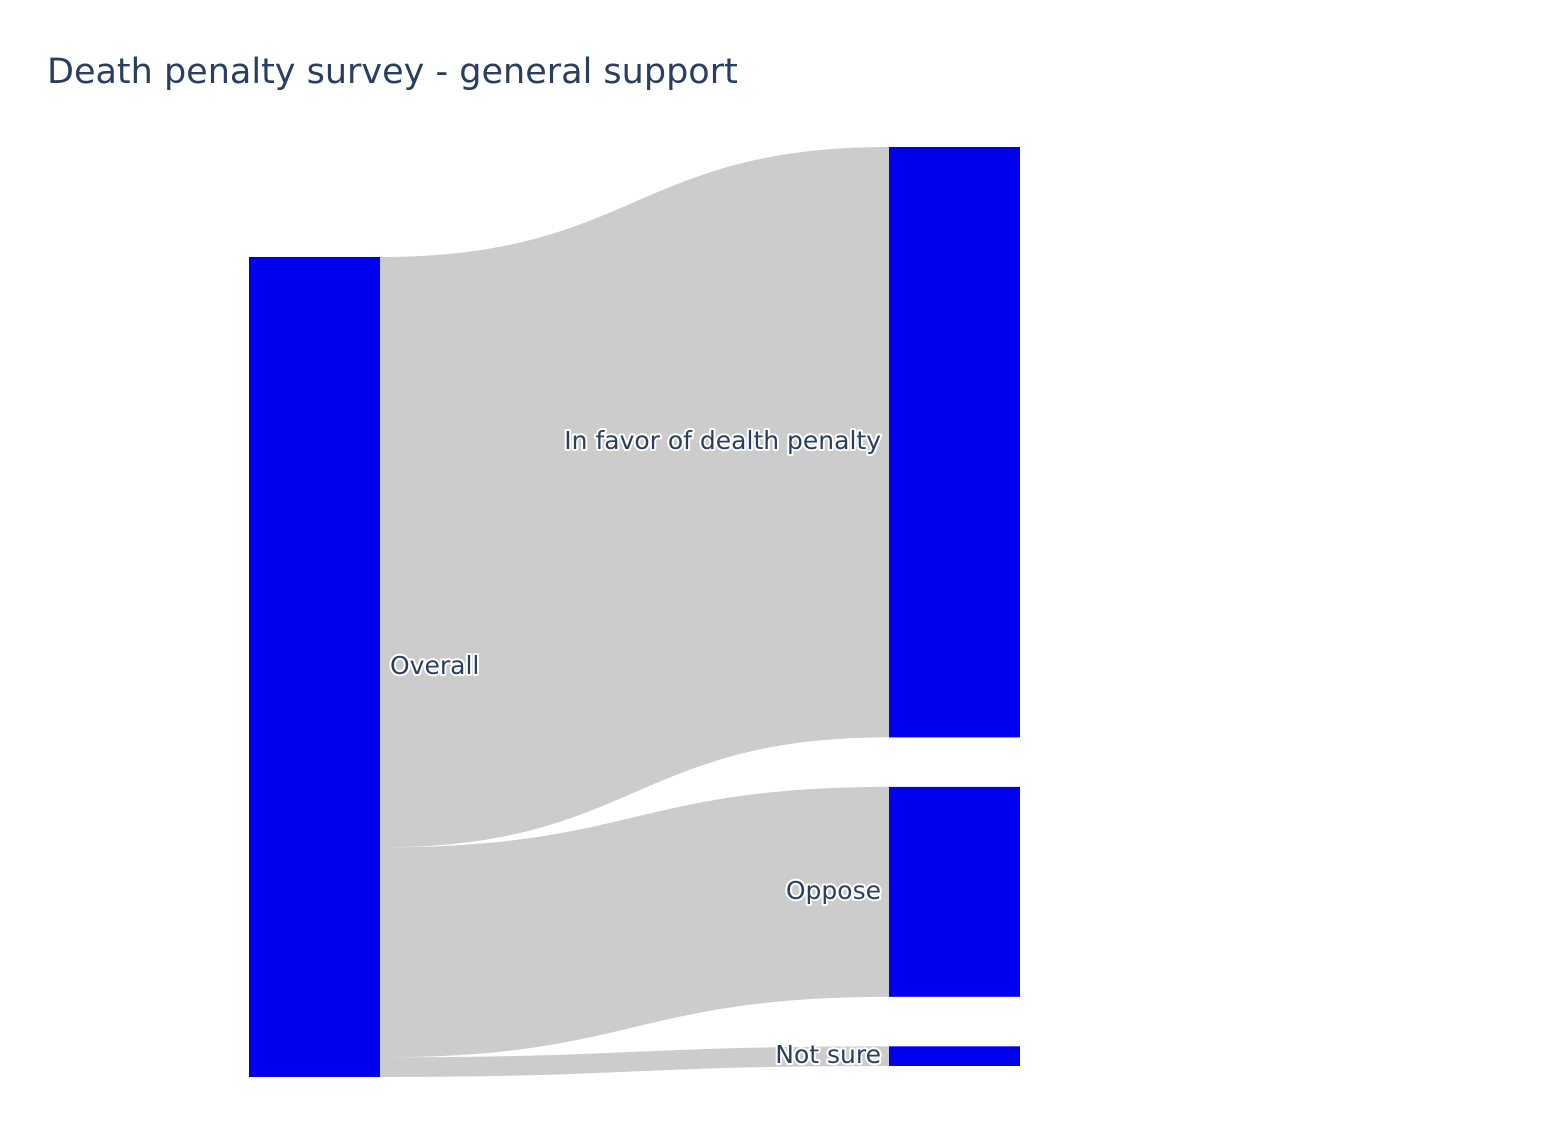 This screenshot has height=1124, width=1554. Describe the element at coordinates (828, 1054) in the screenshot. I see `node-label-4: Not sure` at that location.